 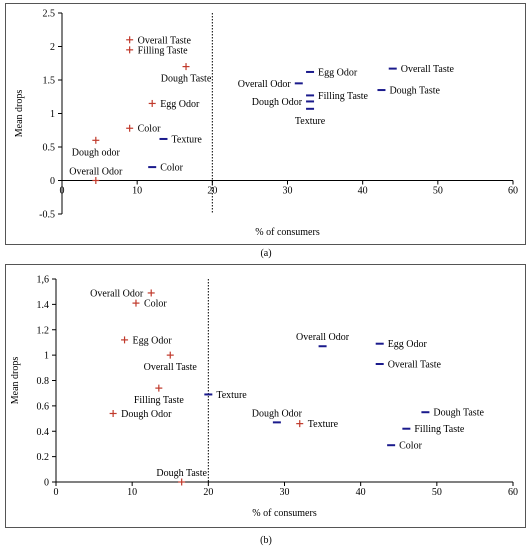 What do you see at coordinates (266, 540) in the screenshot?
I see `figure-label-b: (b)` at bounding box center [266, 540].